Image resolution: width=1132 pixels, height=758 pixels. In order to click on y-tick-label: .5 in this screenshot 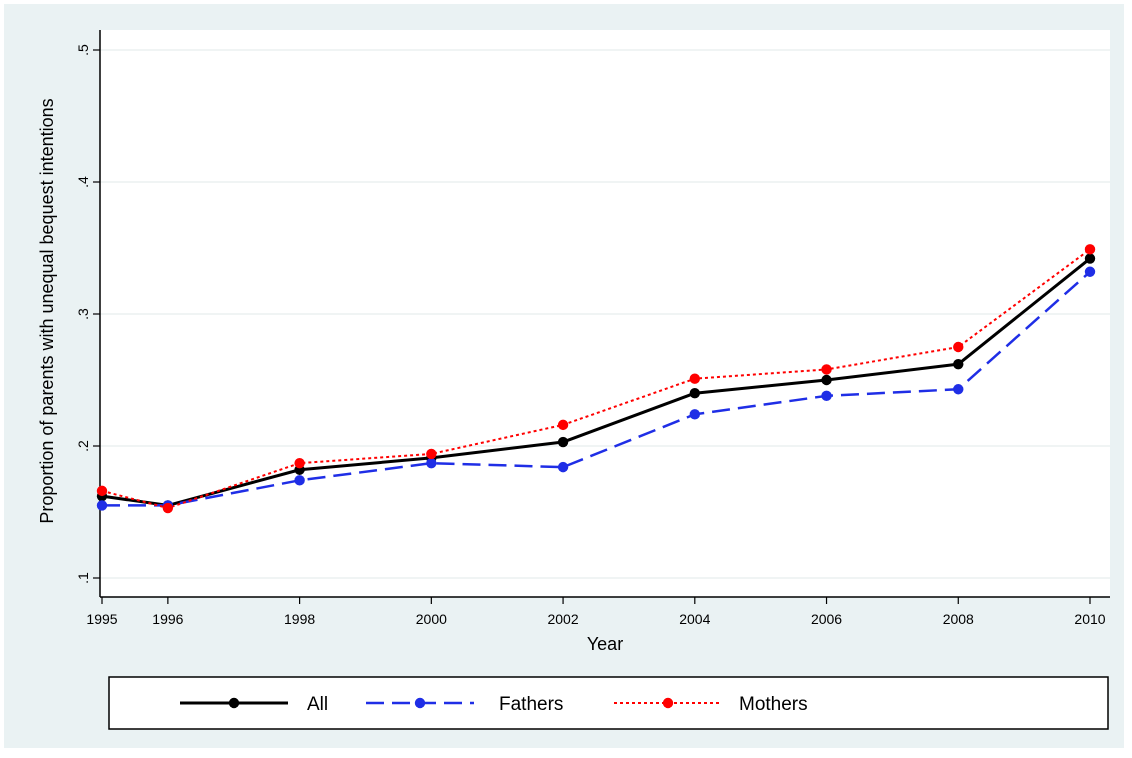, I will do `click(83, 50)`.